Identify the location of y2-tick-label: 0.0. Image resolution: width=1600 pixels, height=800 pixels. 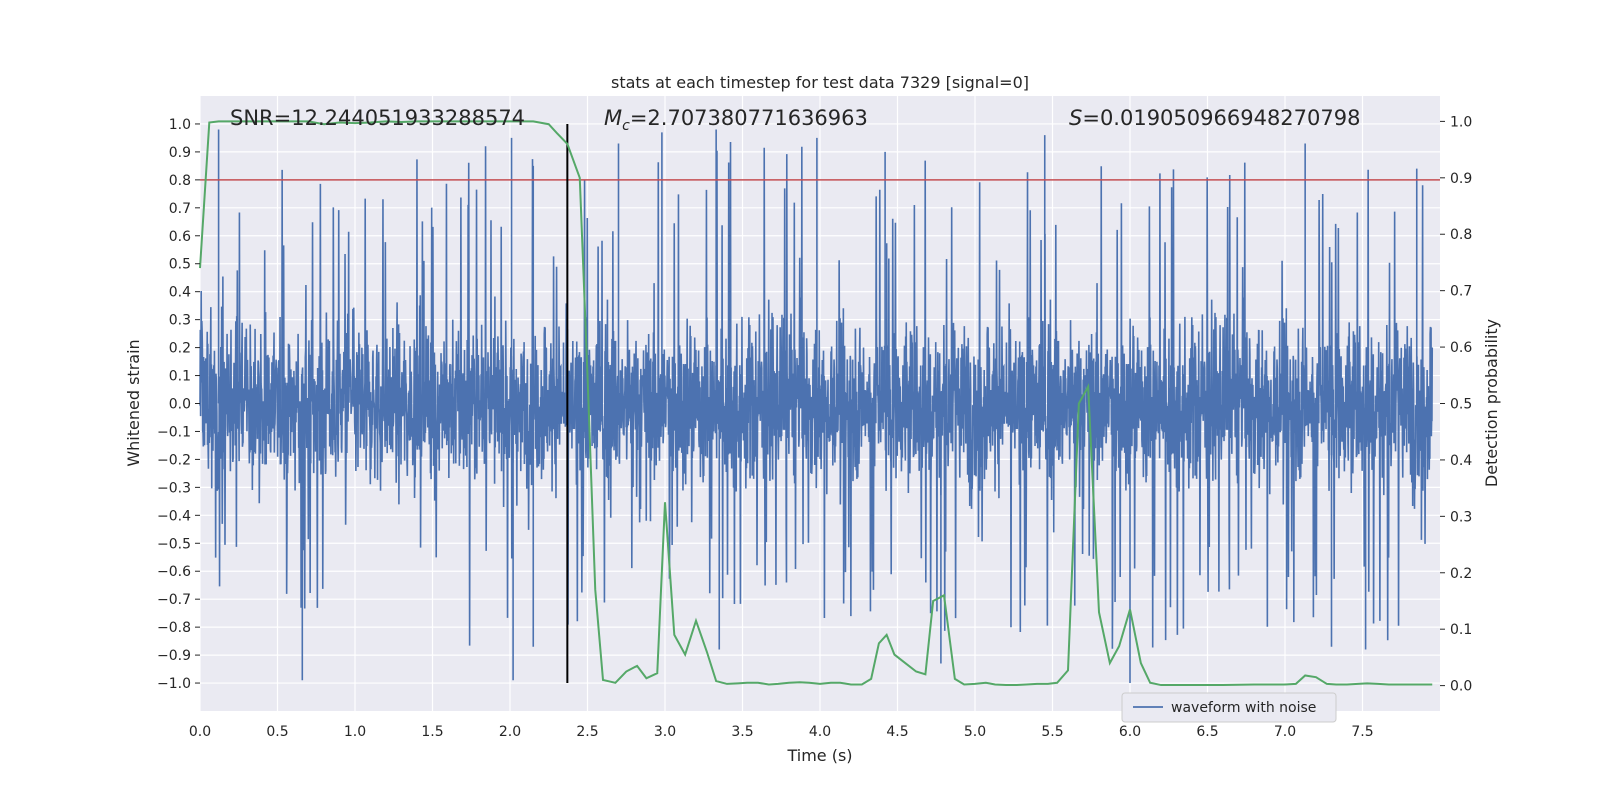
(1461, 687).